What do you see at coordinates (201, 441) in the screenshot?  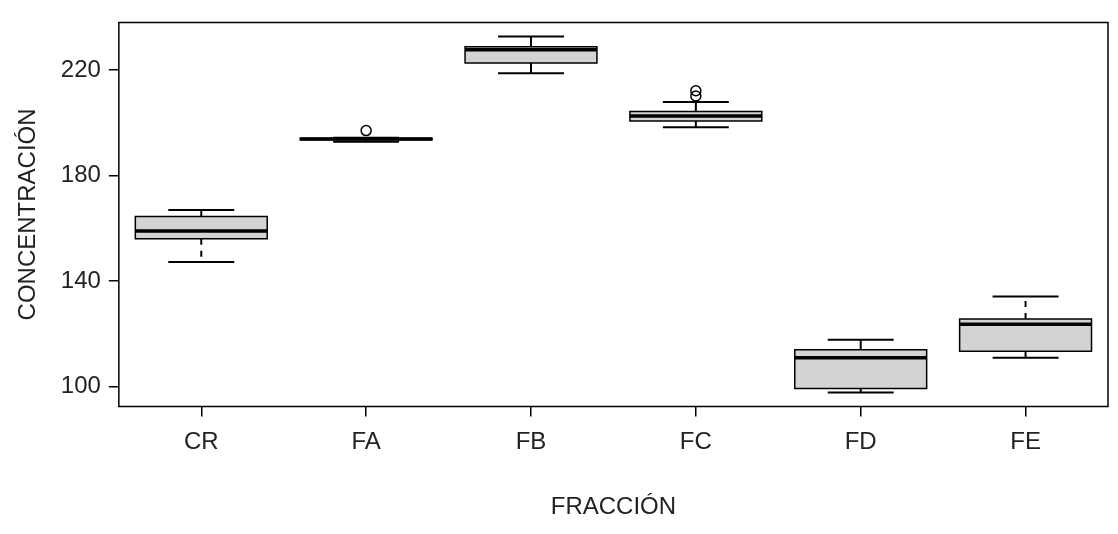 I see `x-tick-label: CR` at bounding box center [201, 441].